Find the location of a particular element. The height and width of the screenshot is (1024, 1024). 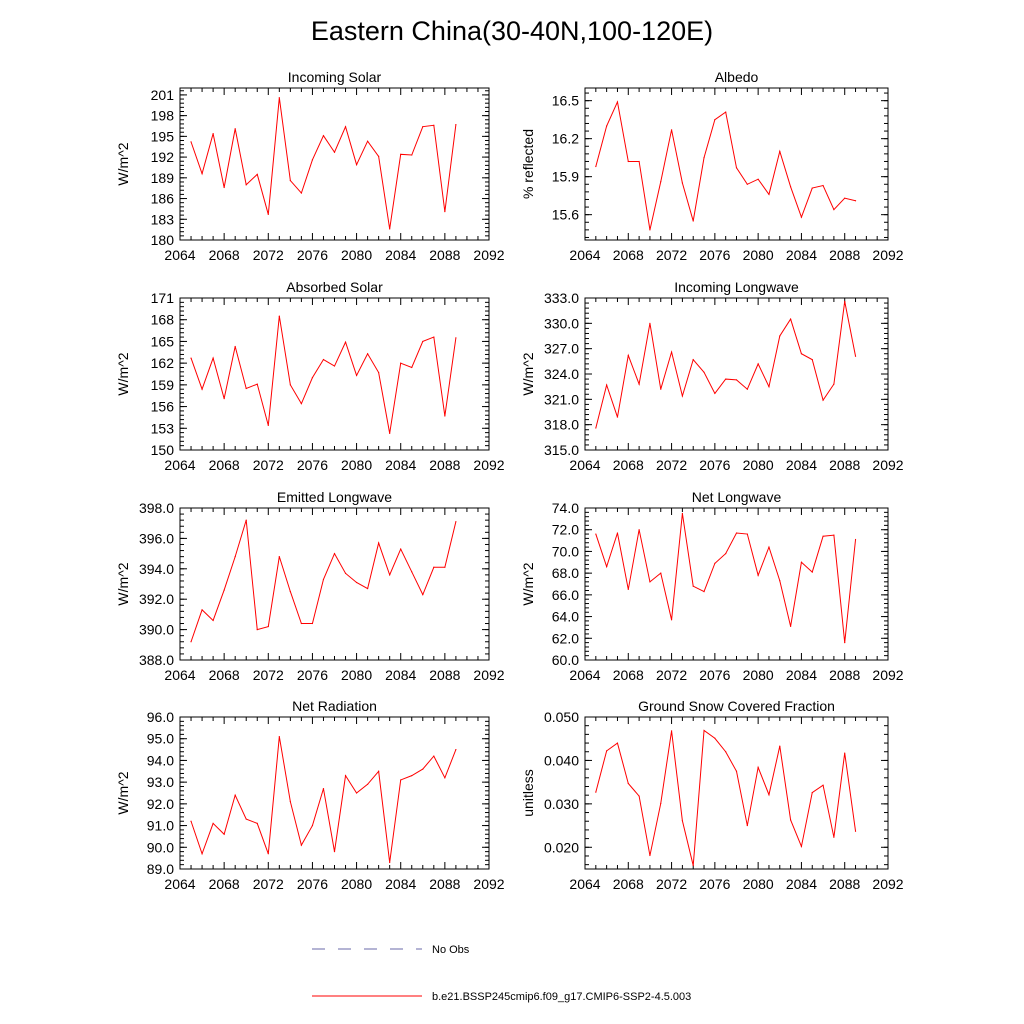

y-tick-label: 91.0 is located at coordinates (160, 826).